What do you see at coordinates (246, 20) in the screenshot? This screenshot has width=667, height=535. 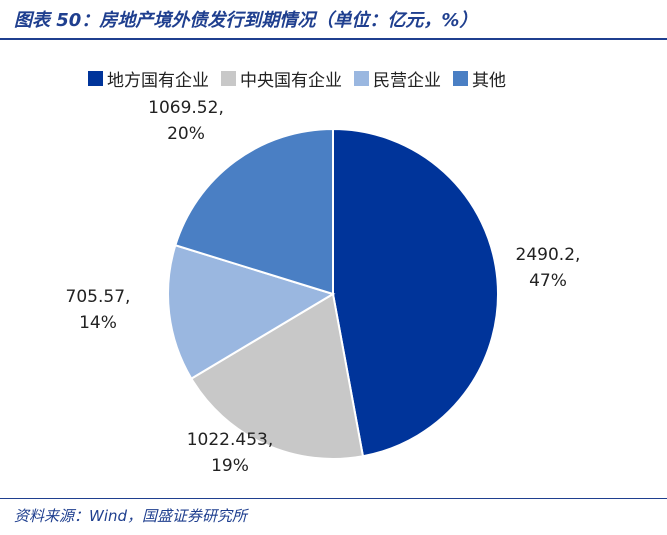 I see `chart-title: 图表 50：房地产境外债发行到期情况（单位：亿元，%）` at bounding box center [246, 20].